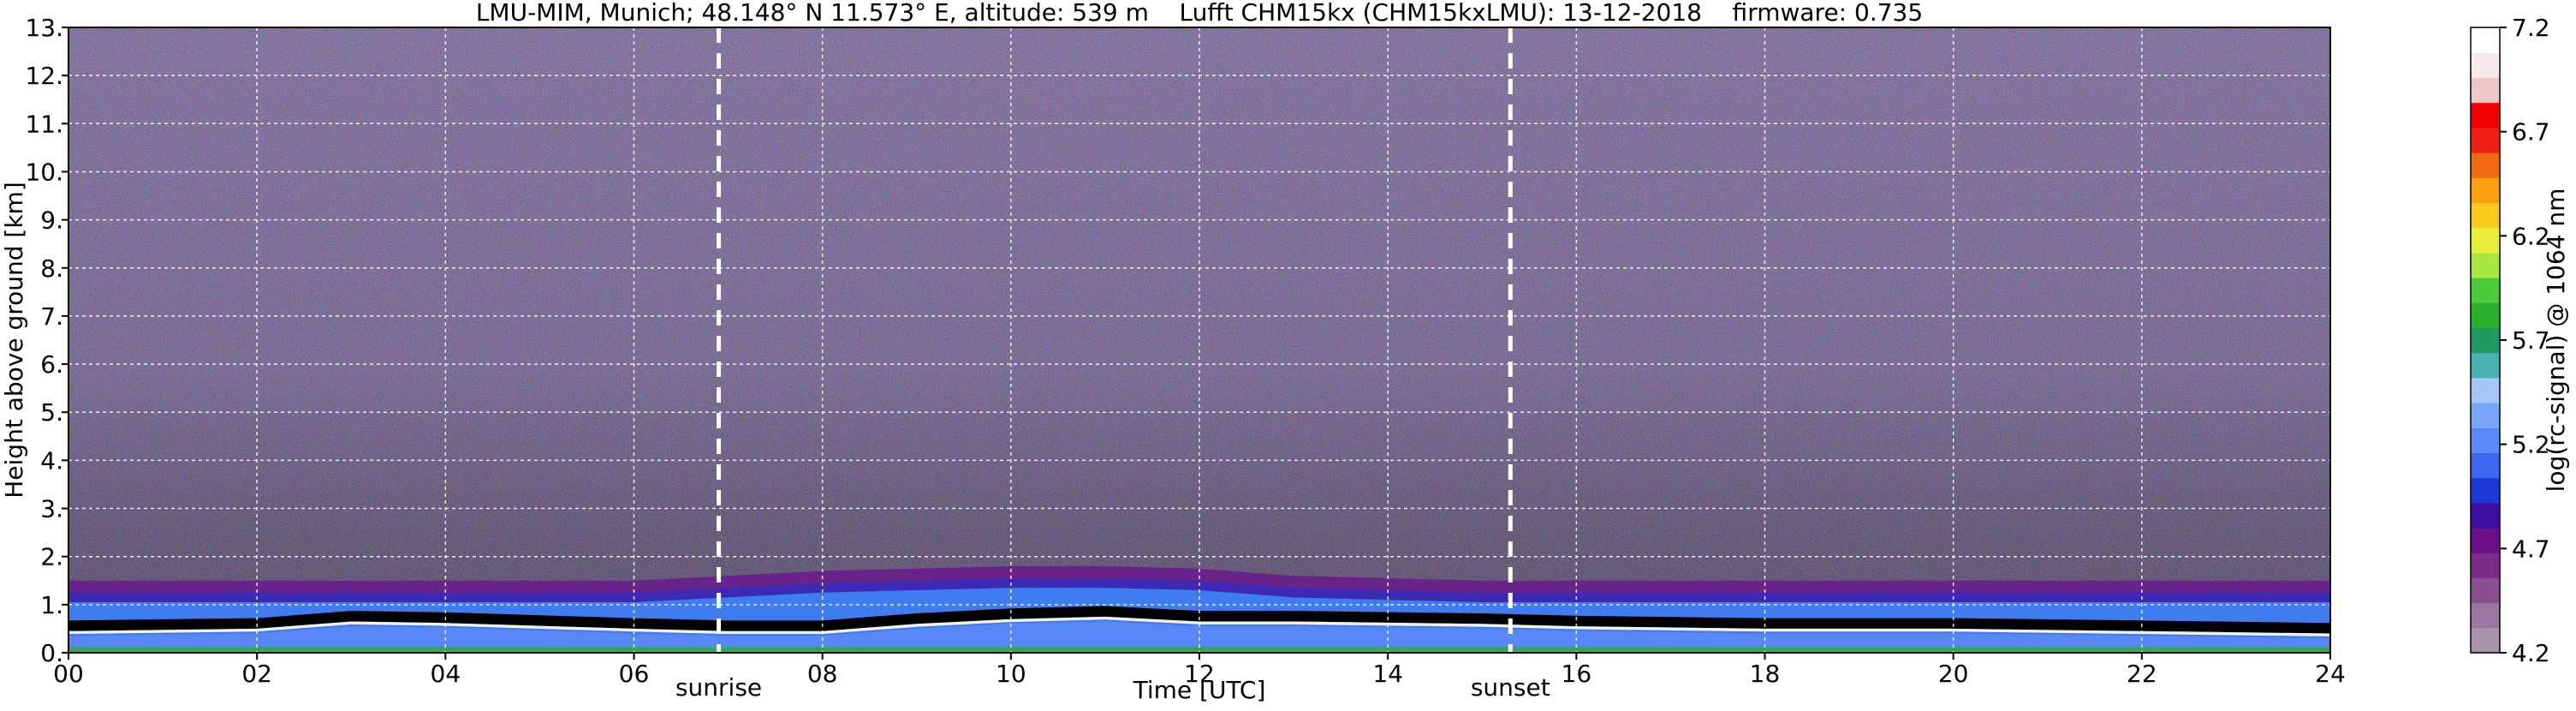 Image resolution: width=2576 pixels, height=711 pixels. I want to click on y-tick-label: 8., so click(51, 269).